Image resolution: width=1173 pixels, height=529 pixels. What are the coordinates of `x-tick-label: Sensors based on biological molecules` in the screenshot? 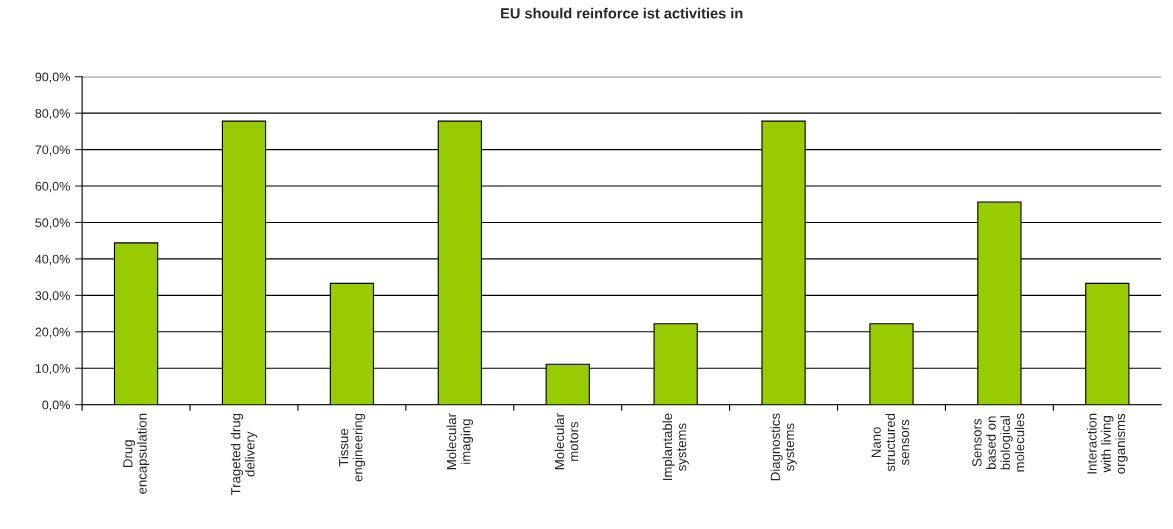 It's located at (998, 442).